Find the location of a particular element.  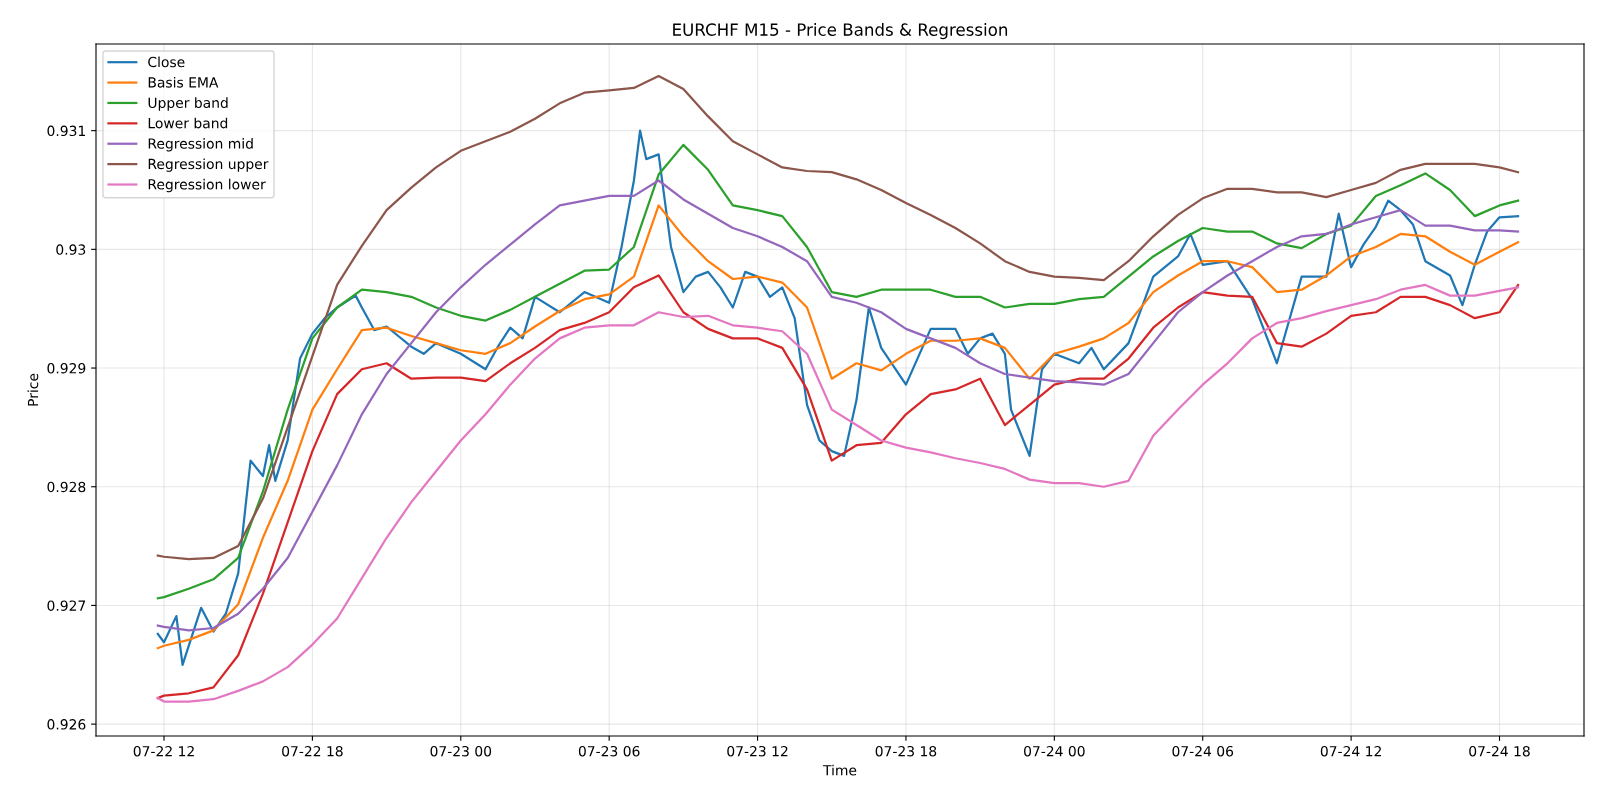

x-tick-label: 07-23 06 is located at coordinates (609, 751).